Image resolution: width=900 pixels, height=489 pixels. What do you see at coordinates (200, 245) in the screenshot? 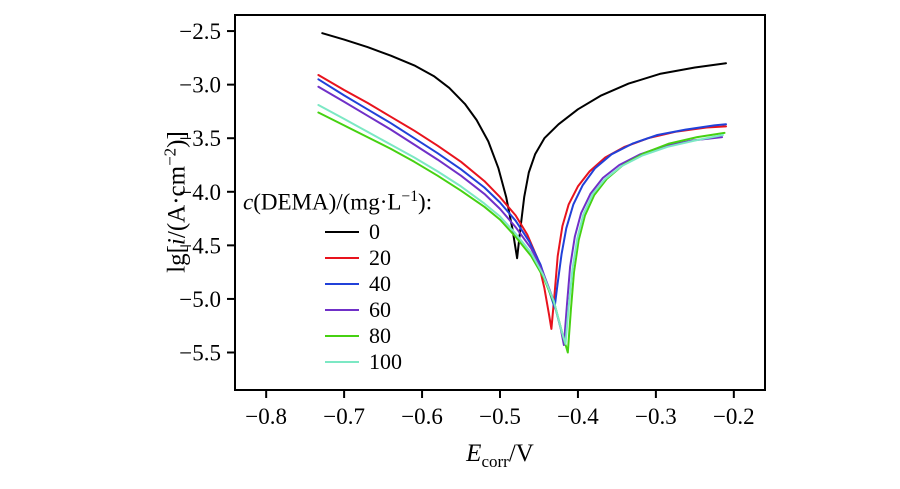
I see `y-tick-label: −4.5` at bounding box center [200, 245].